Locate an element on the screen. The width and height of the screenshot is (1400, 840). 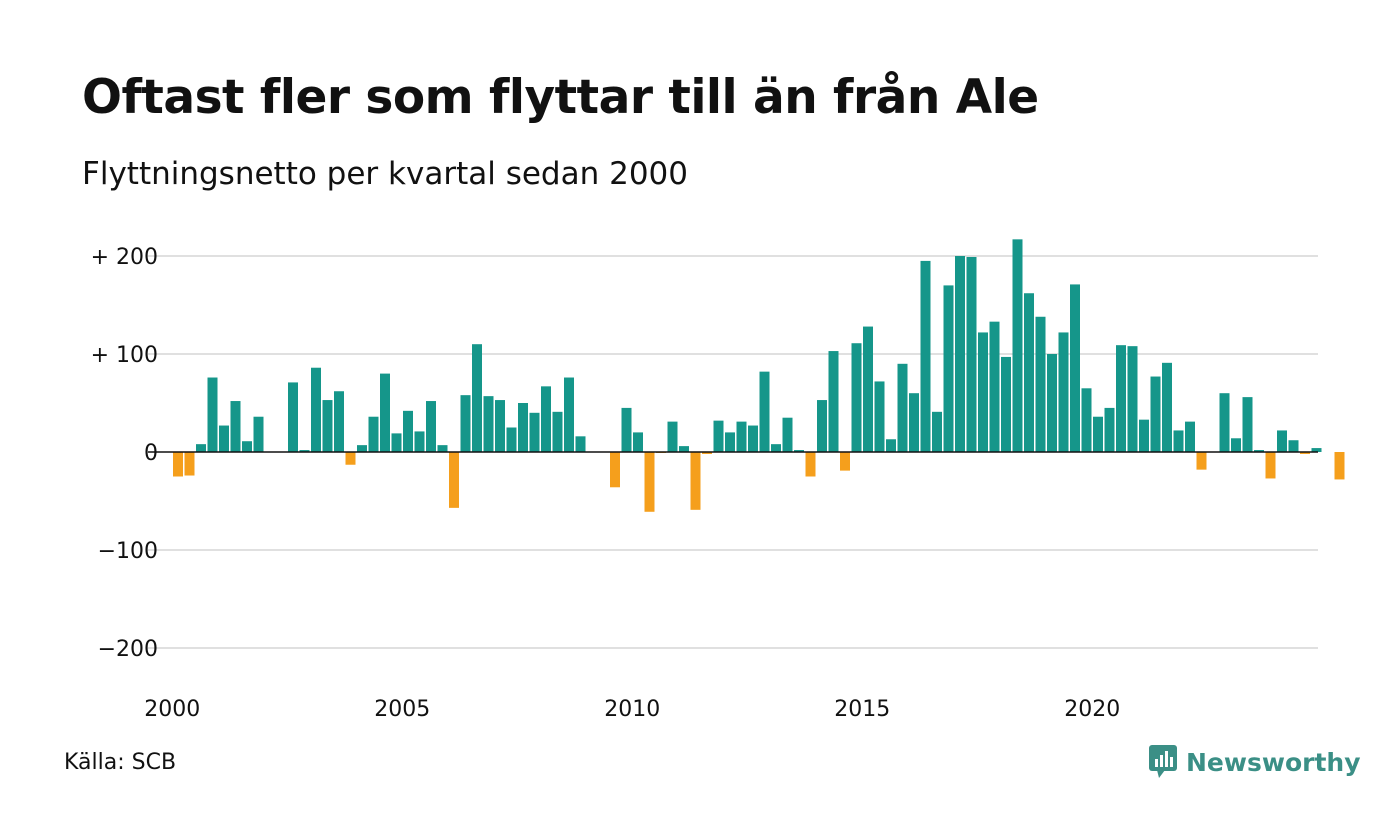
x-tick-label: 2010 is located at coordinates (632, 709).